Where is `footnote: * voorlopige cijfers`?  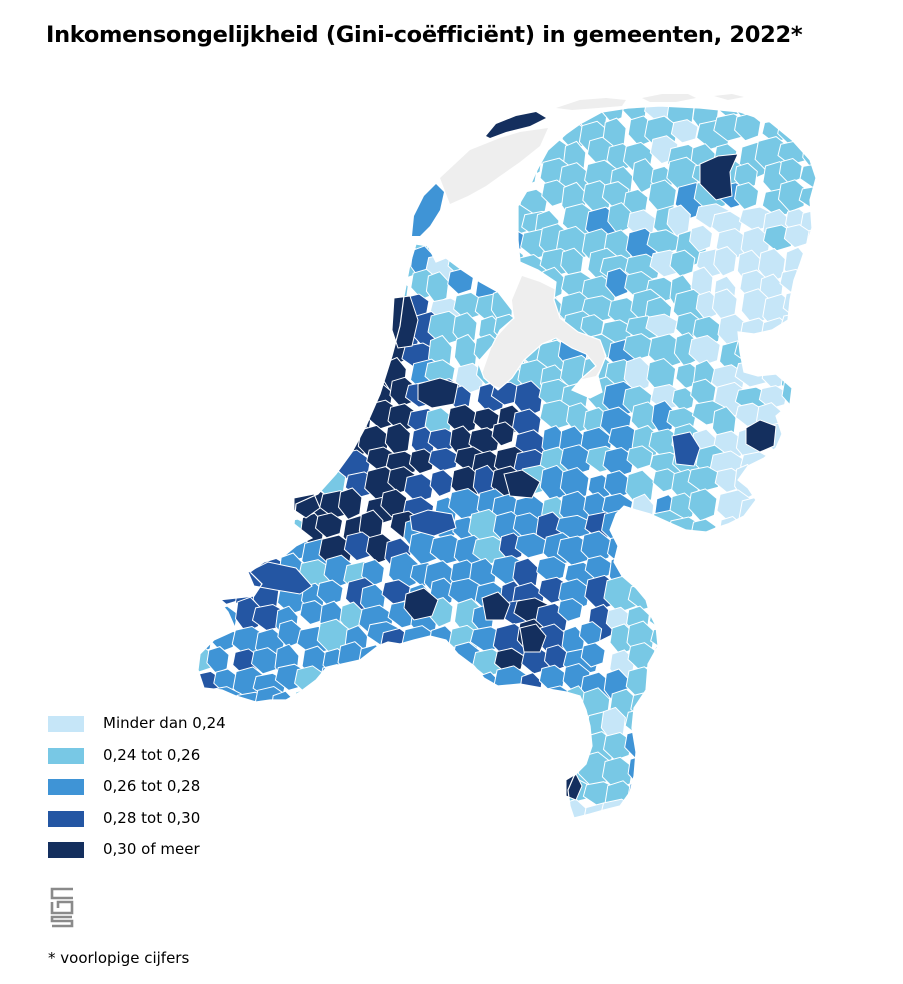 footnote: * voorlopige cijfers is located at coordinates (119, 958).